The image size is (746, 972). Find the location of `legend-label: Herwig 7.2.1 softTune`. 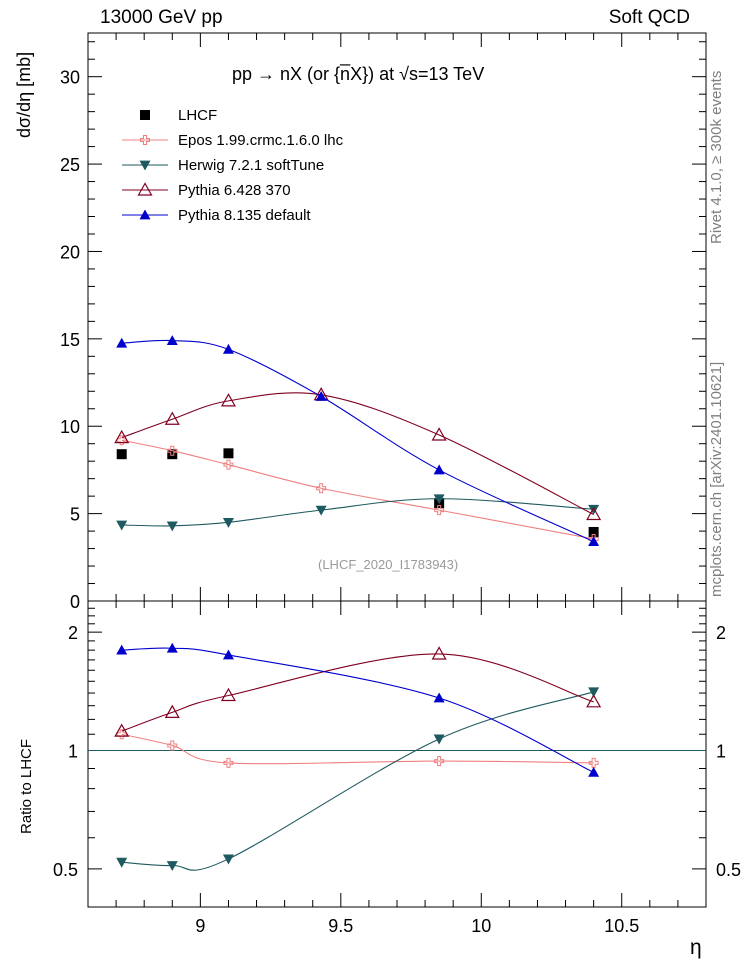

legend-label: Herwig 7.2.1 softTune is located at coordinates (251, 165).